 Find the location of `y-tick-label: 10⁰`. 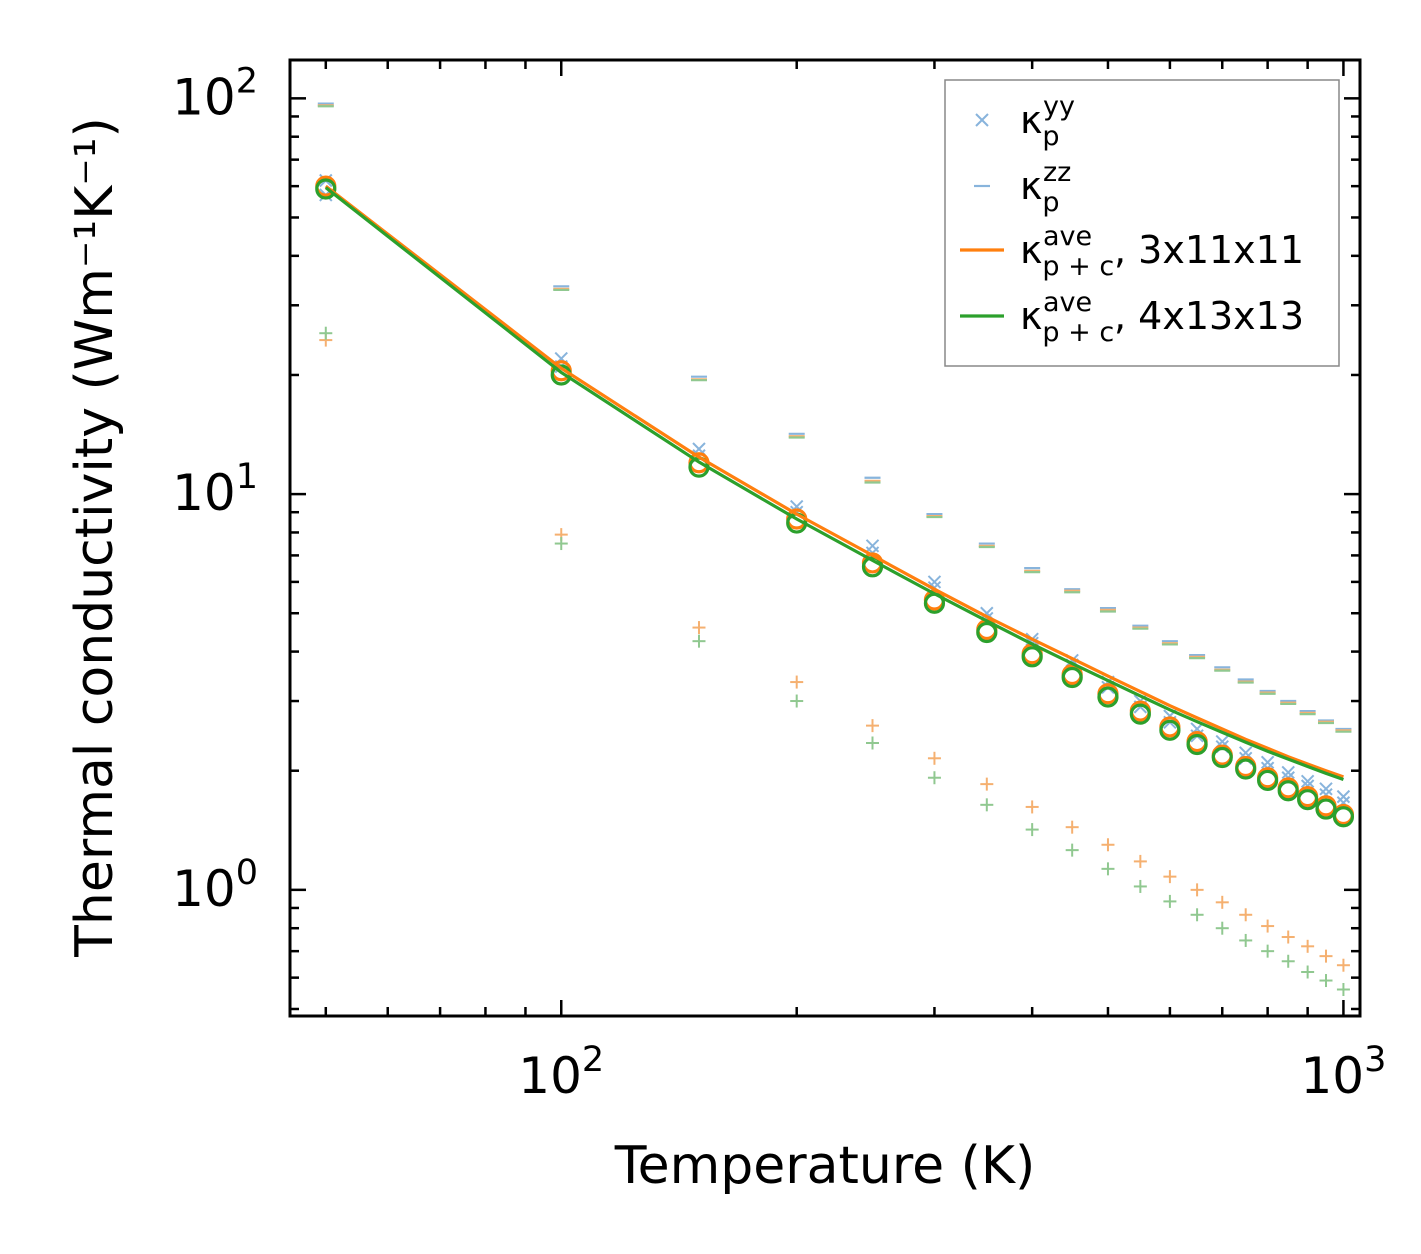

y-tick-label: 10⁰ is located at coordinates (215, 885).